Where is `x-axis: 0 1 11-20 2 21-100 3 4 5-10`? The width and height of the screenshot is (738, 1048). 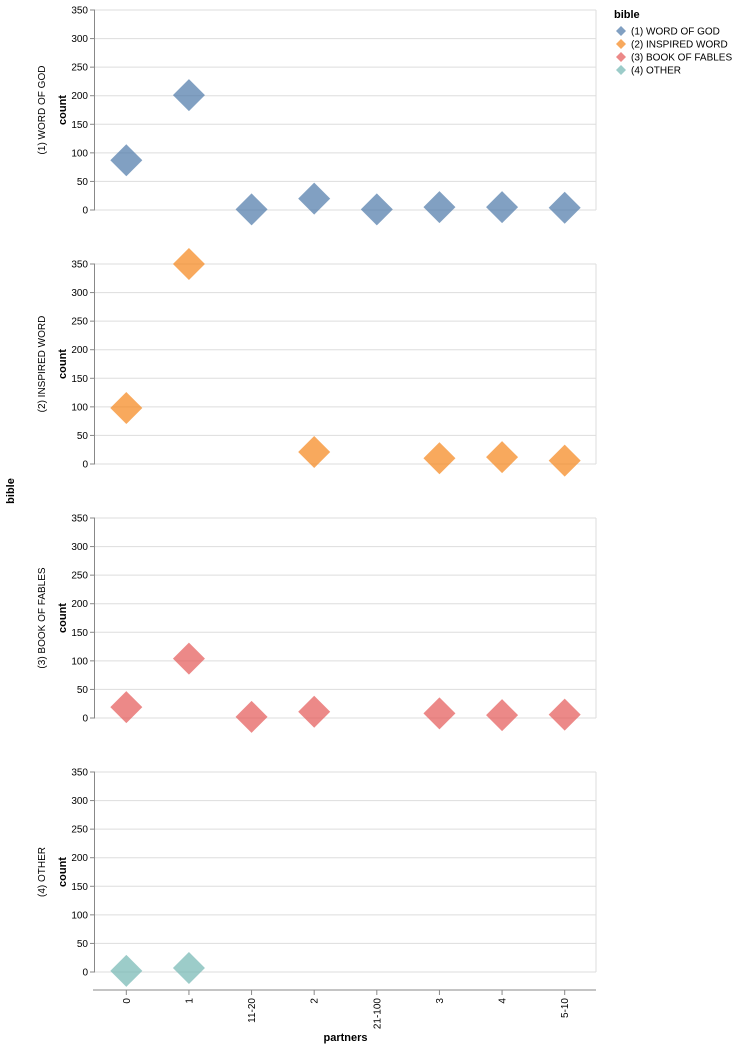
x-axis: 0 1 11-20 2 21-100 3 4 5-10 is located at coordinates (344, 1009).